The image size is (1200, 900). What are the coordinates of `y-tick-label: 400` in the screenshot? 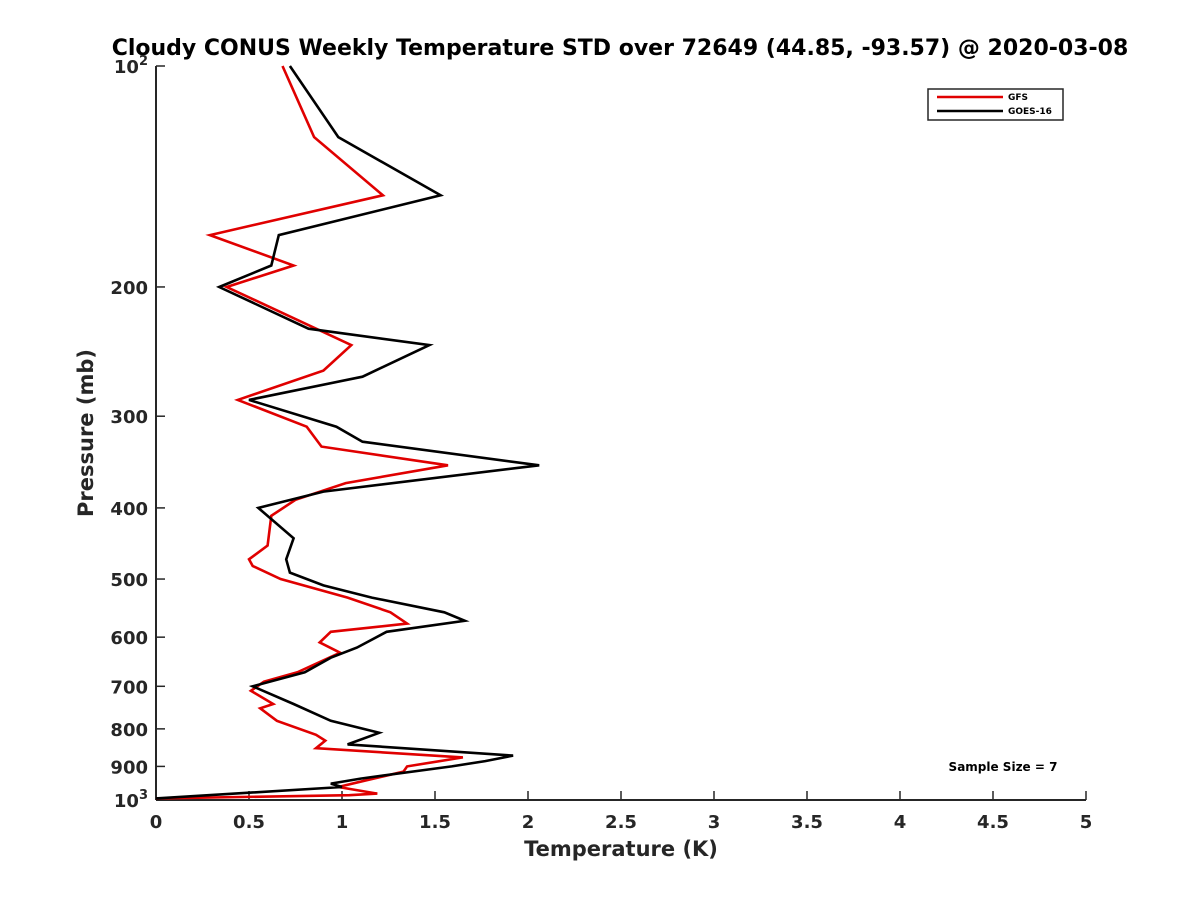 It's located at (129, 509).